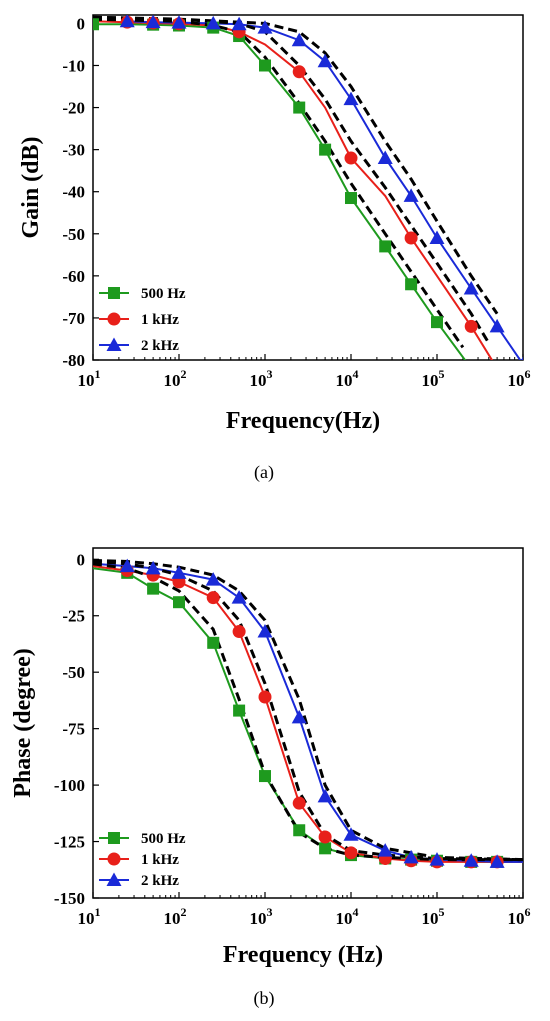 Image resolution: width=550 pixels, height=1021 pixels. Describe the element at coordinates (264, 998) in the screenshot. I see `caption-b: (b)` at that location.